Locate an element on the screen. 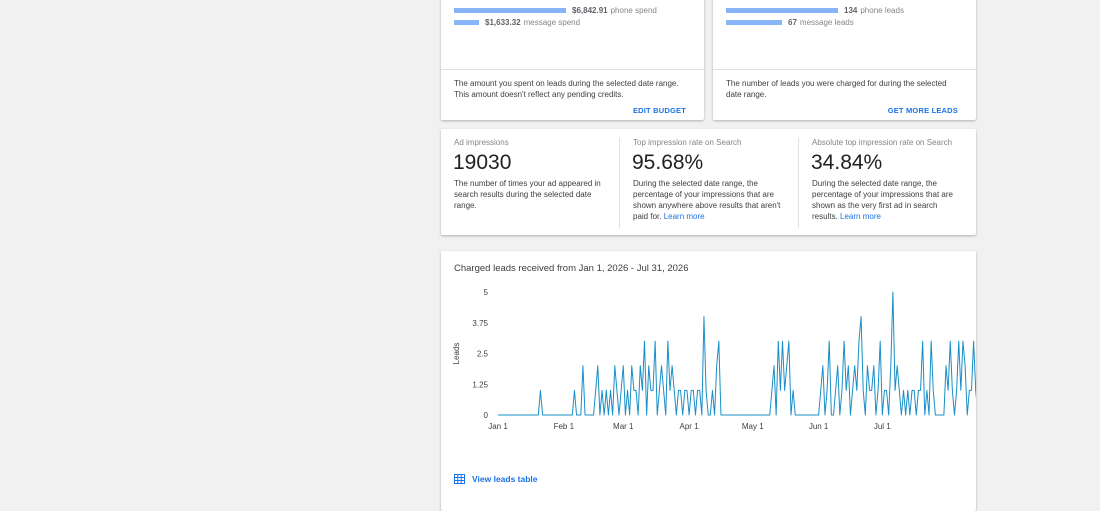  message-spend-value: $1,633.32 is located at coordinates (503, 22).